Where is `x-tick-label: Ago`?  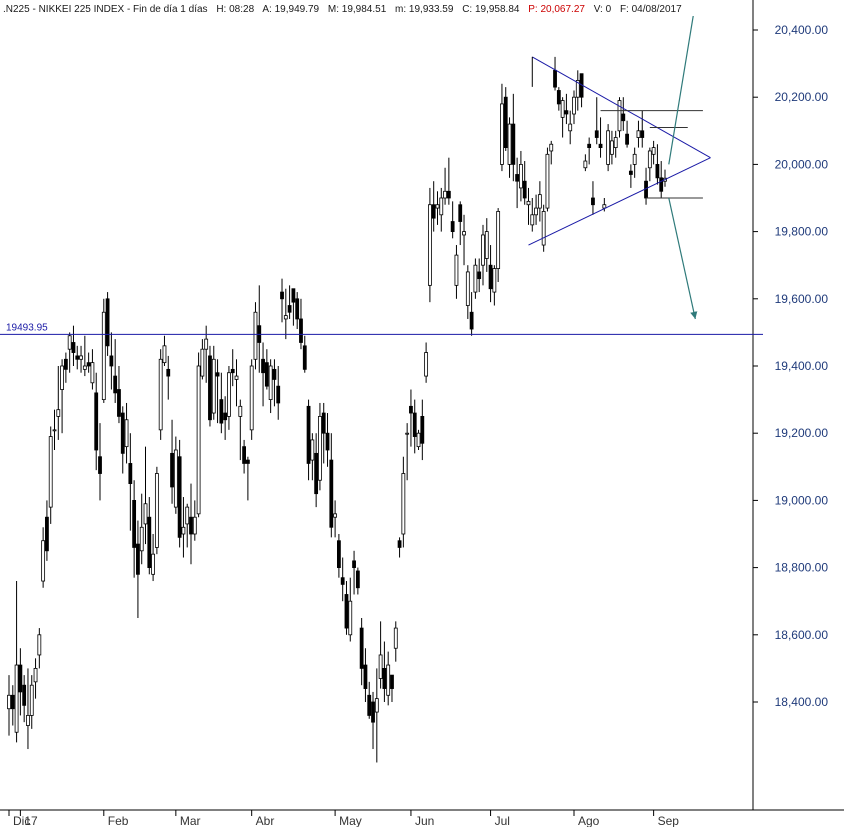
x-tick-label: Ago is located at coordinates (589, 820).